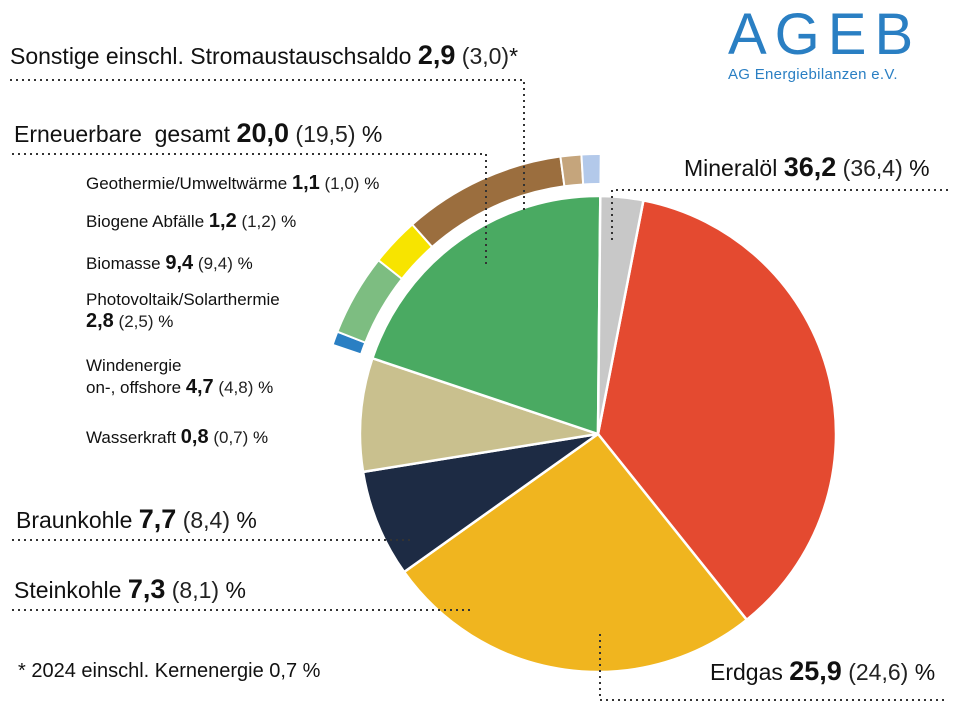  What do you see at coordinates (134, 365) in the screenshot?
I see `label-name: Windenergie` at bounding box center [134, 365].